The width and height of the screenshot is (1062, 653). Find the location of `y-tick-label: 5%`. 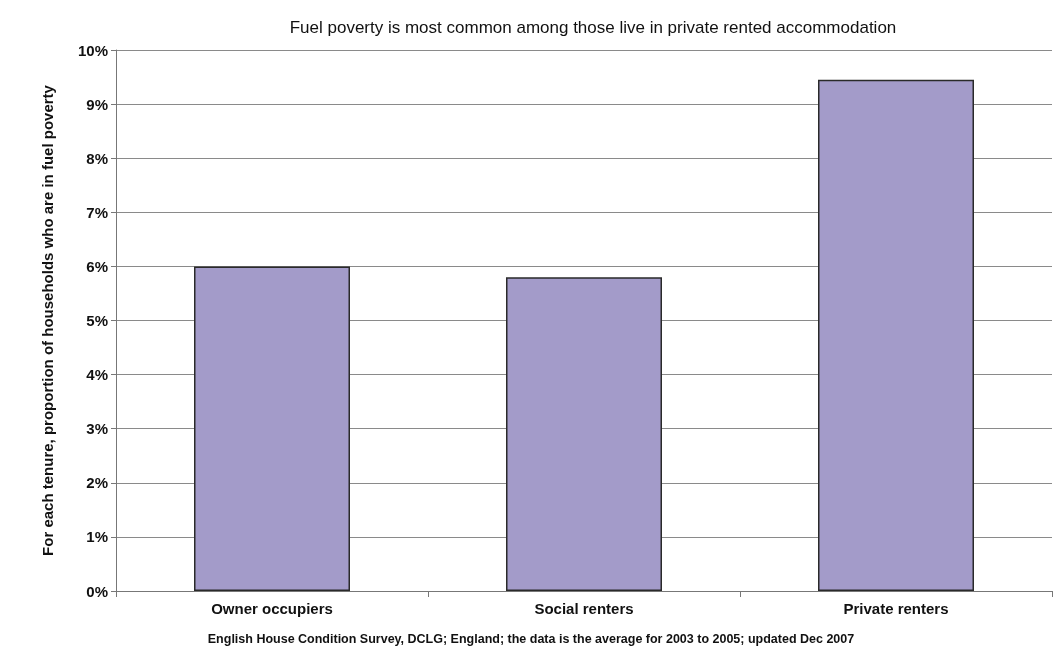

y-tick-label: 5% is located at coordinates (97, 320).